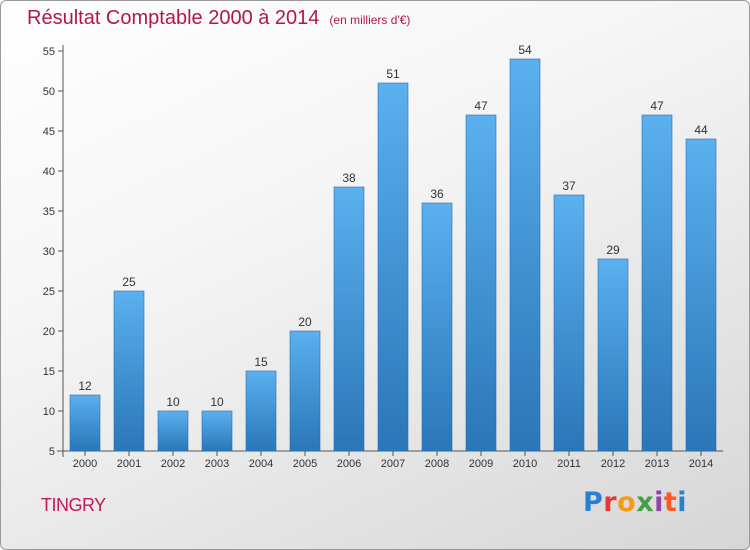 Image resolution: width=750 pixels, height=550 pixels. Describe the element at coordinates (610, 502) in the screenshot. I see `logo-letter: r` at that location.